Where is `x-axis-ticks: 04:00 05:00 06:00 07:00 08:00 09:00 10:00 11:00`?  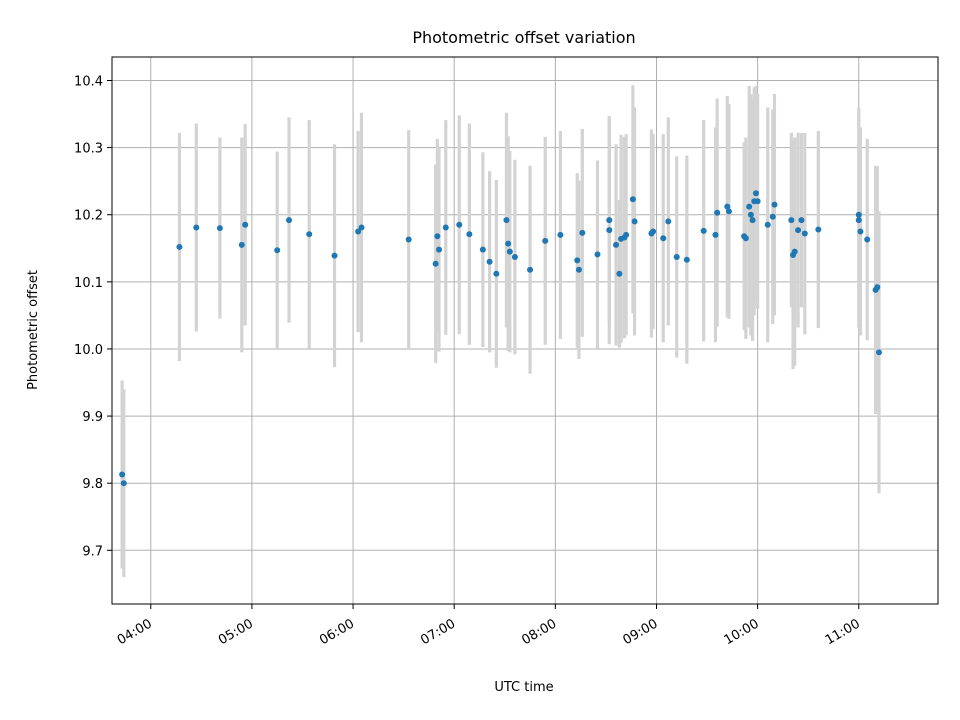
x-axis-ticks: 04:00 05:00 06:00 07:00 08:00 09:00 10:00 11:00 is located at coordinates (489, 626).